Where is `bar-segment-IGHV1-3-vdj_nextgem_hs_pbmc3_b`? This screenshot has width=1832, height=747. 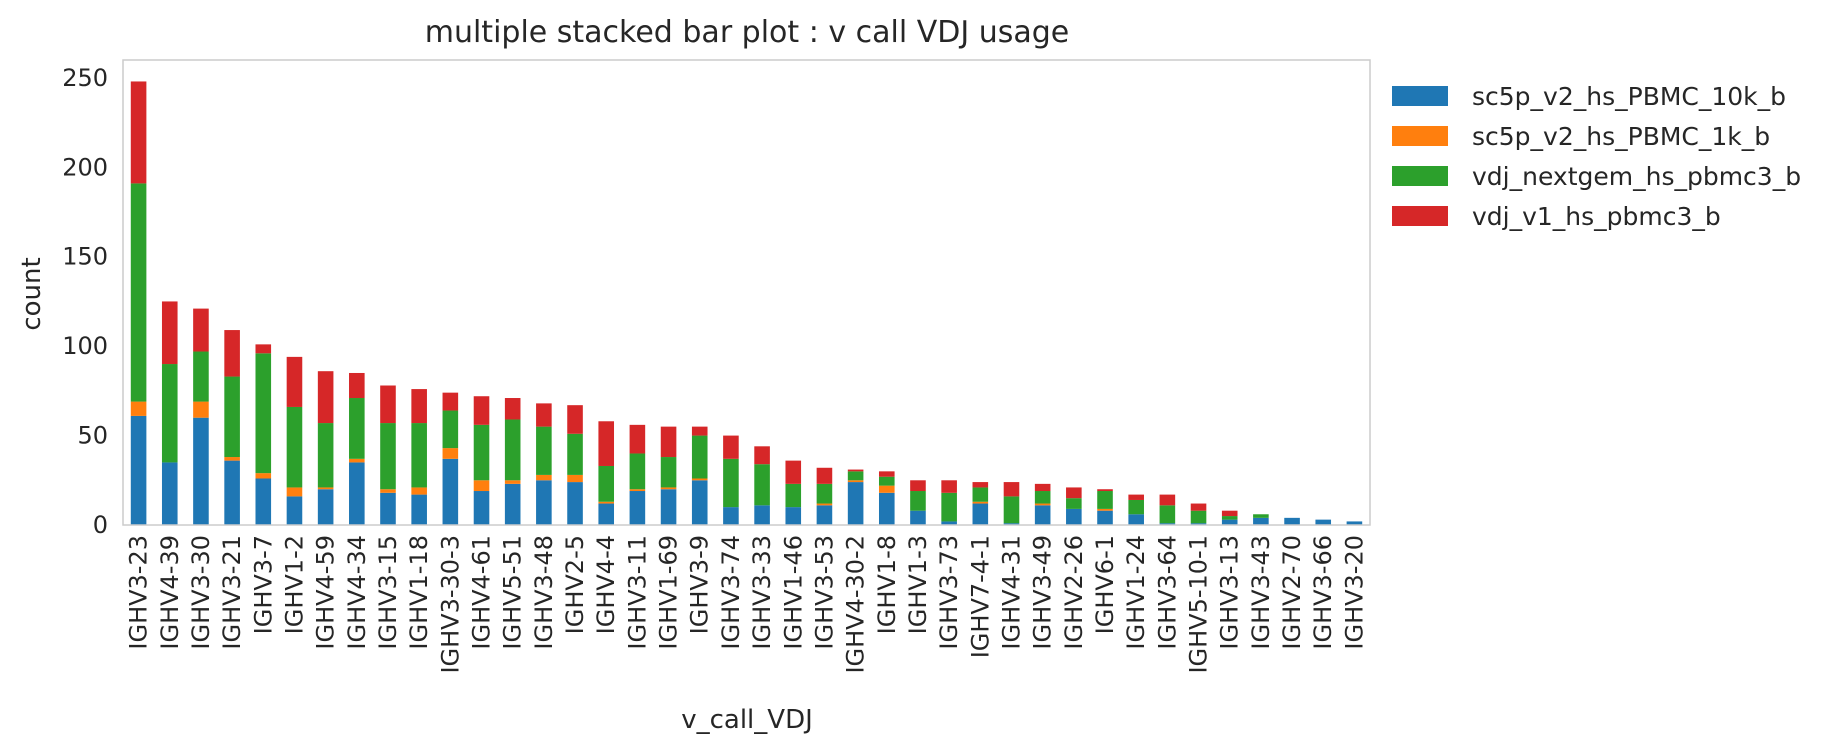 bar-segment-IGHV1-3-vdj_nextgem_hs_pbmc3_b is located at coordinates (918, 501).